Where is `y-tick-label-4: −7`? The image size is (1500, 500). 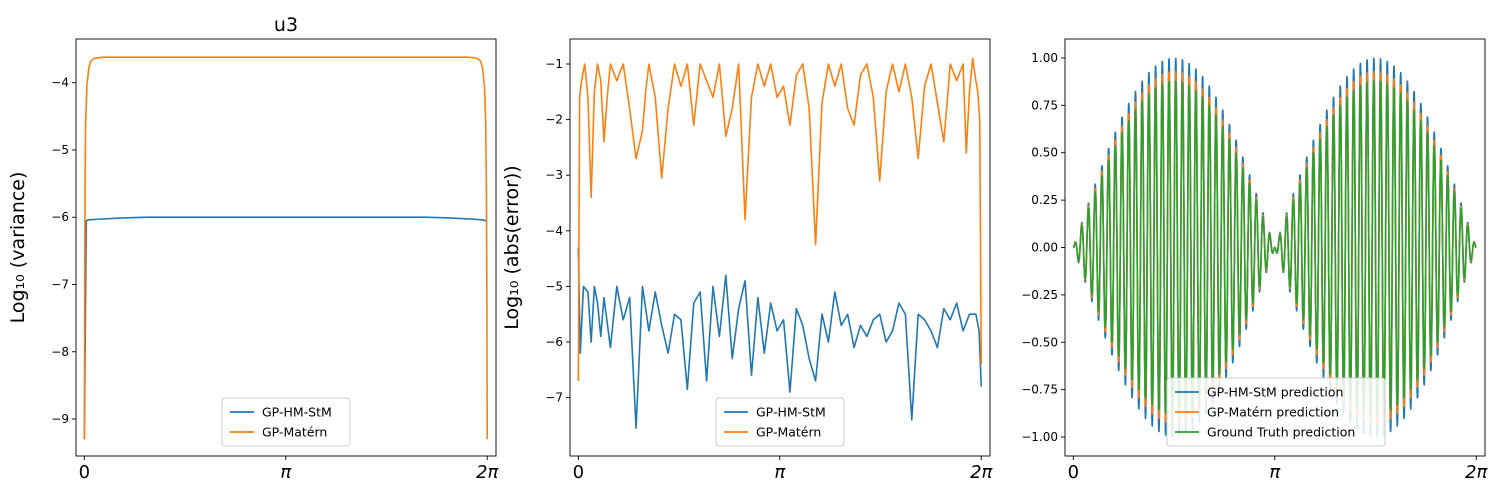 y-tick-label-4: −7 is located at coordinates (60, 284).